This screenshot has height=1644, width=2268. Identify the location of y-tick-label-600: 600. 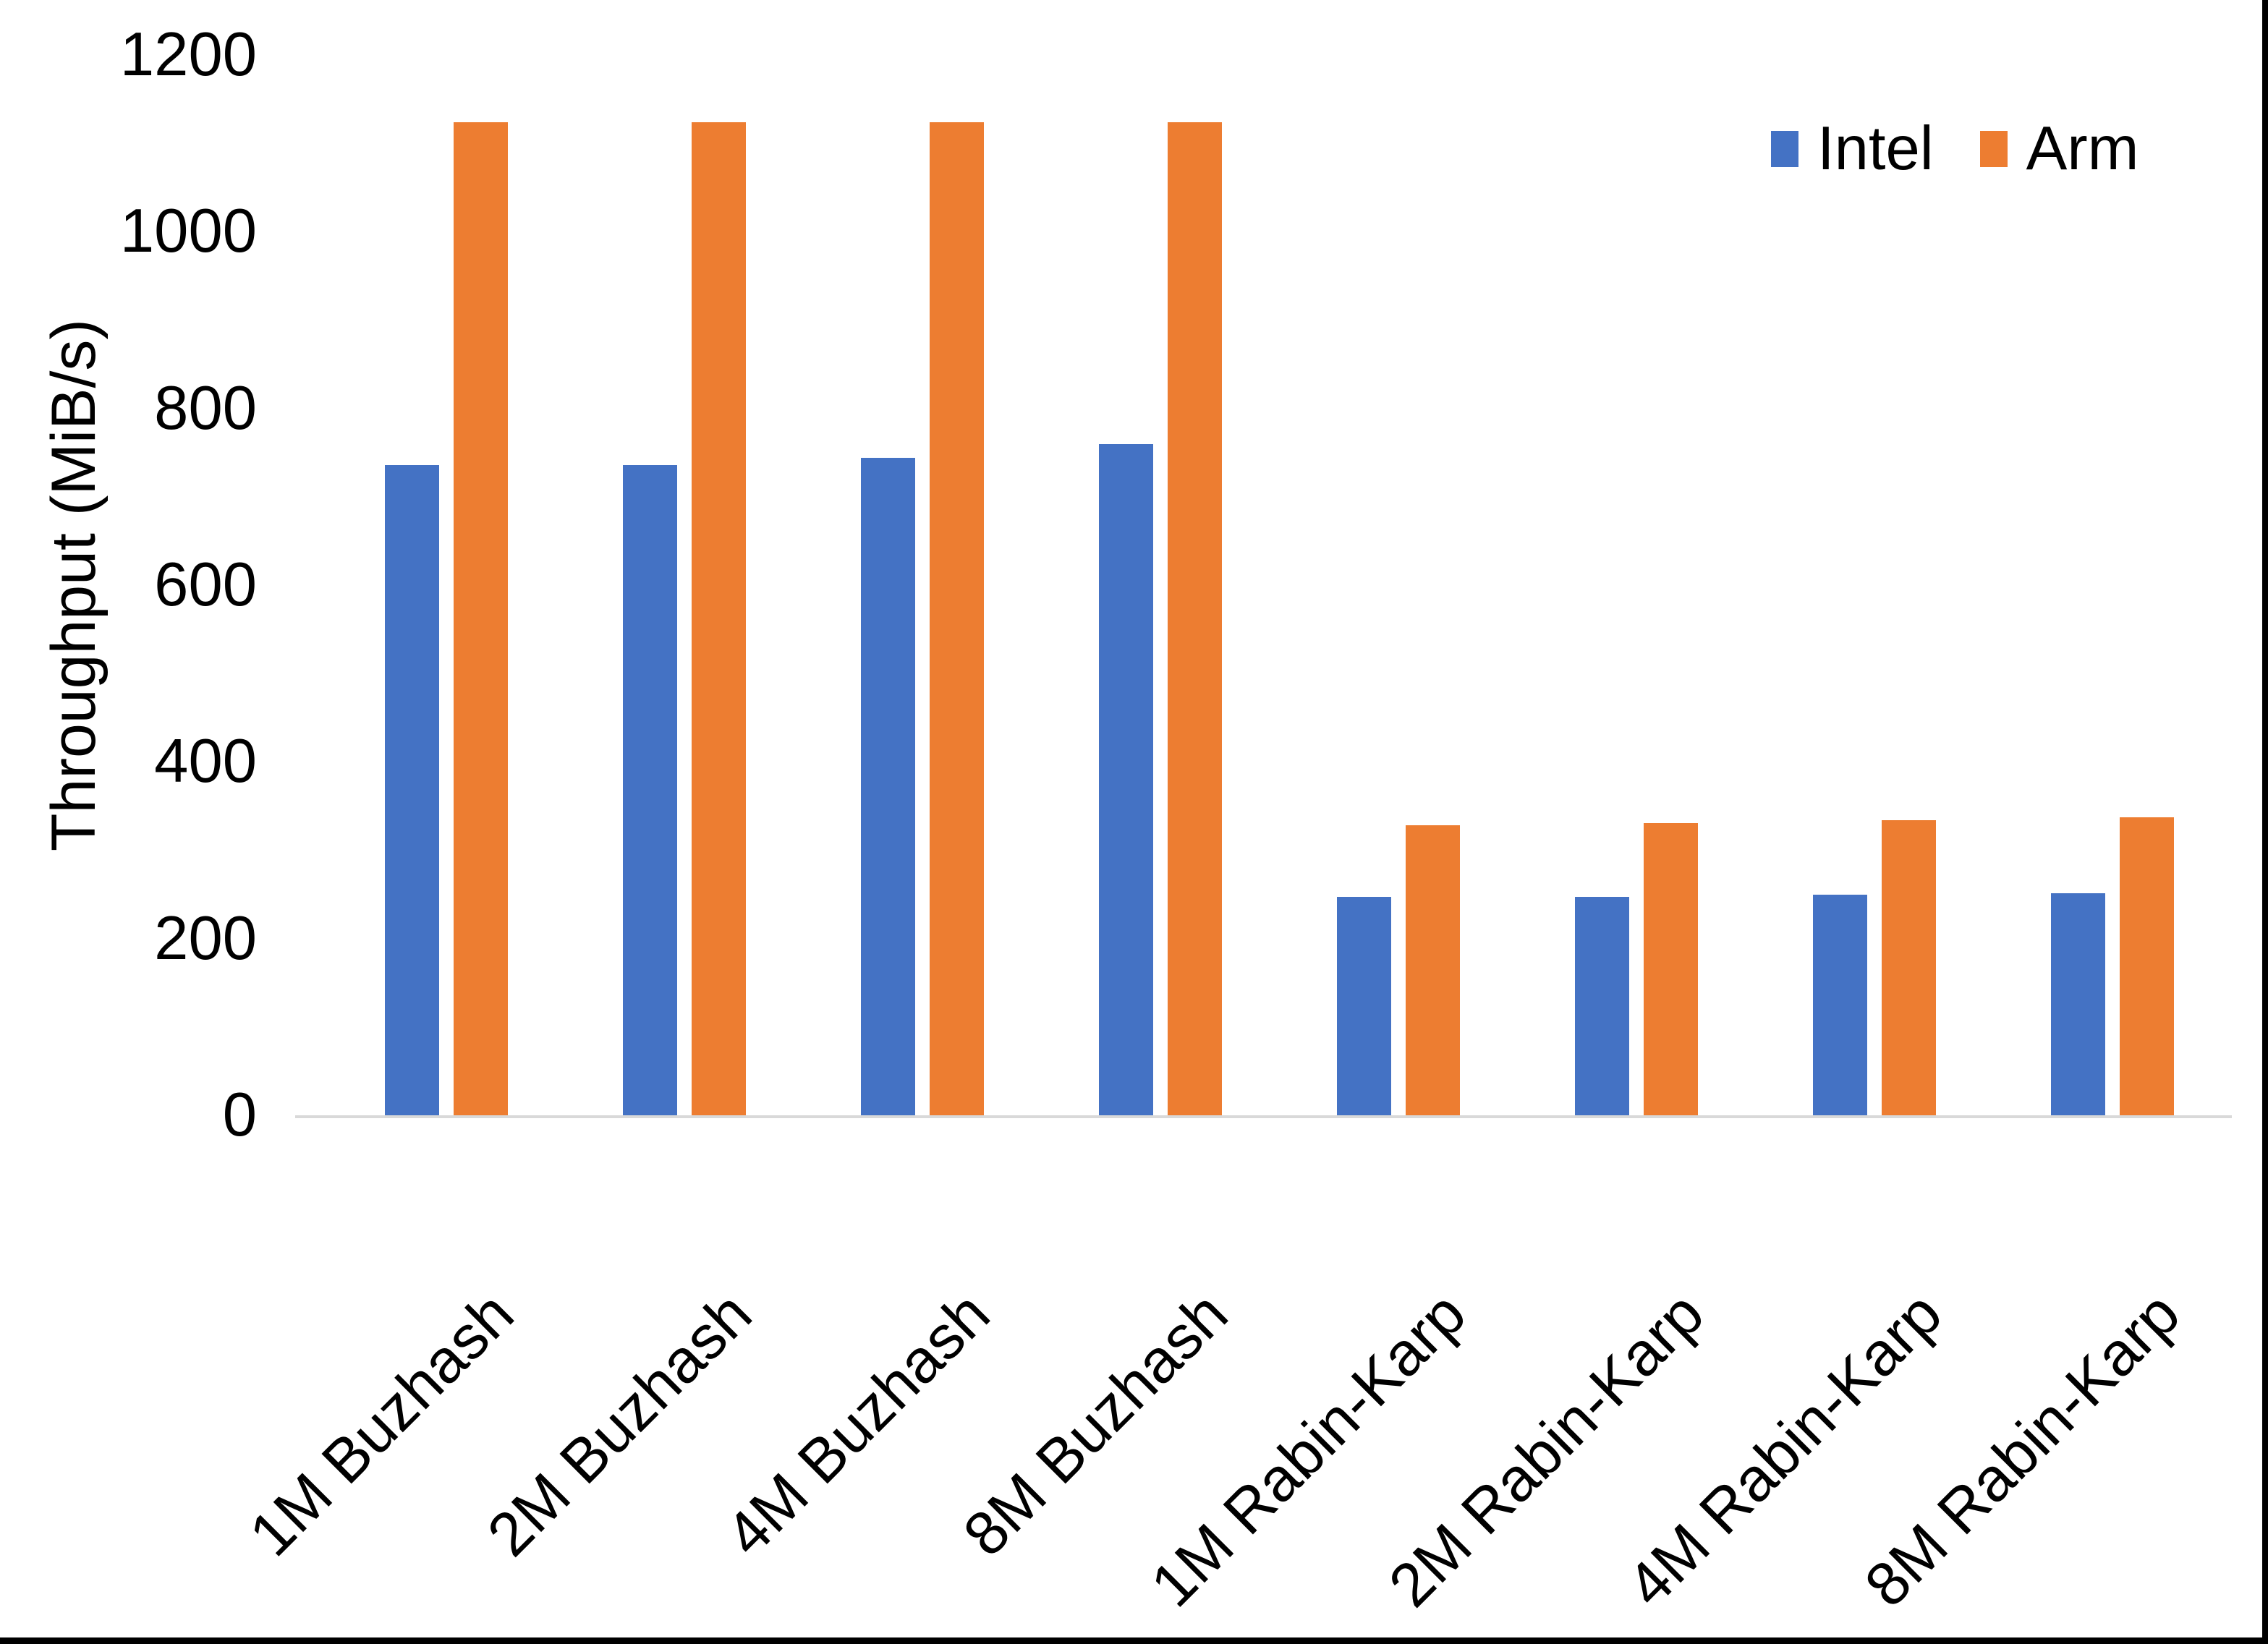
(205, 584).